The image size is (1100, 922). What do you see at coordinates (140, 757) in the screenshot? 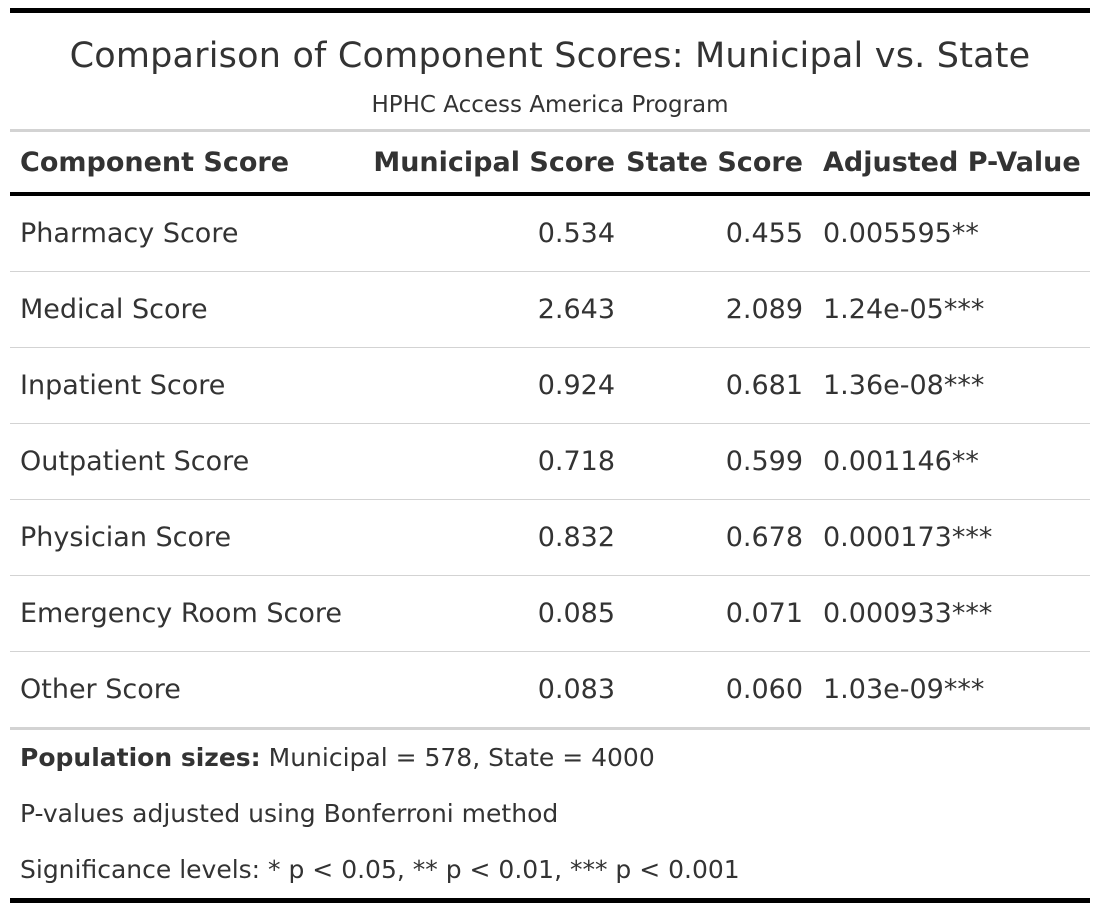
I see `footnote-population-label: Population sizes:` at bounding box center [140, 757].